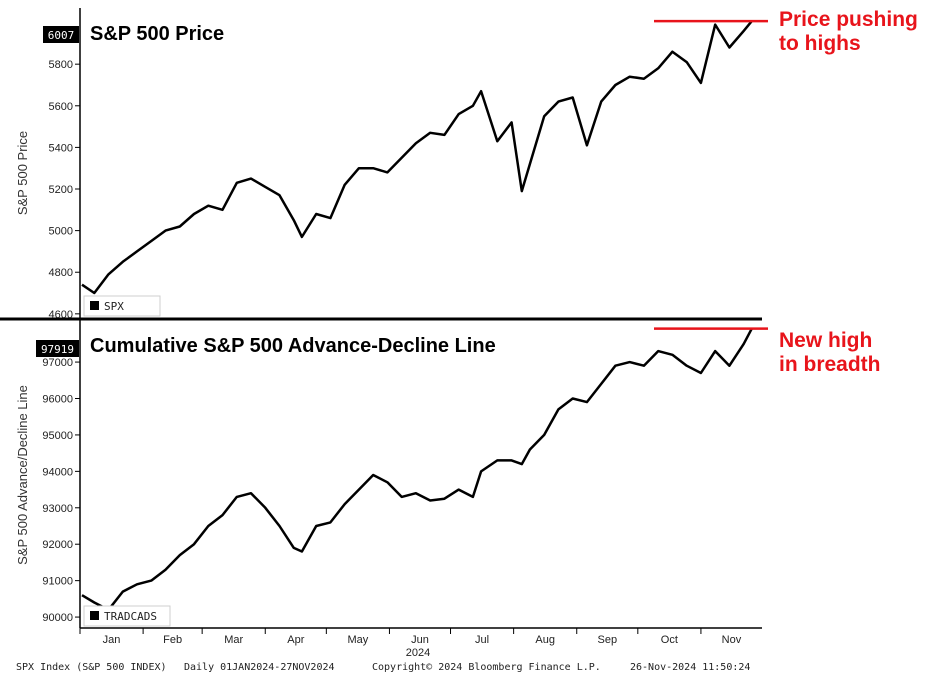  I want to click on ad-legend-swatch, so click(94, 615).